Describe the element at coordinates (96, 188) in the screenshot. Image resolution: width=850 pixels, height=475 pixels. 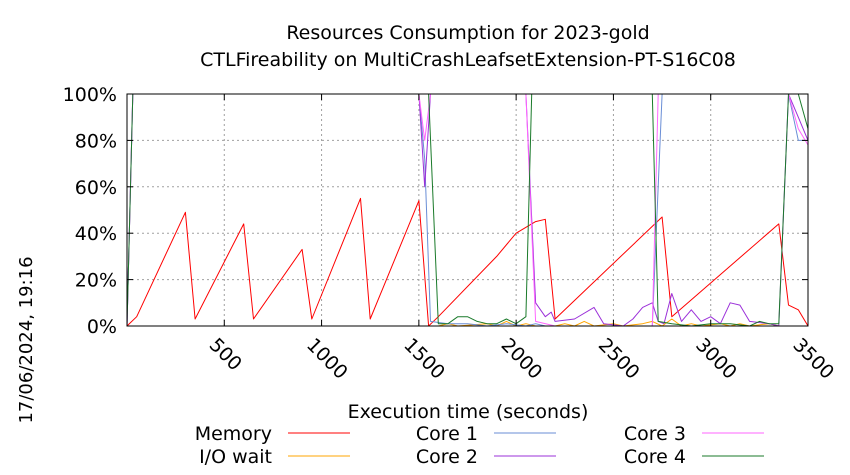
I see `y-tick-label: 60%` at that location.